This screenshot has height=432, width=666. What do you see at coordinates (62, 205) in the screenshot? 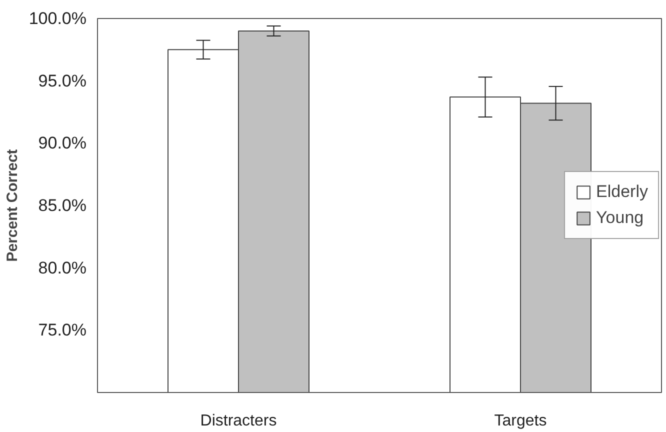
I see `y-tick-label: 85.0%` at bounding box center [62, 205].